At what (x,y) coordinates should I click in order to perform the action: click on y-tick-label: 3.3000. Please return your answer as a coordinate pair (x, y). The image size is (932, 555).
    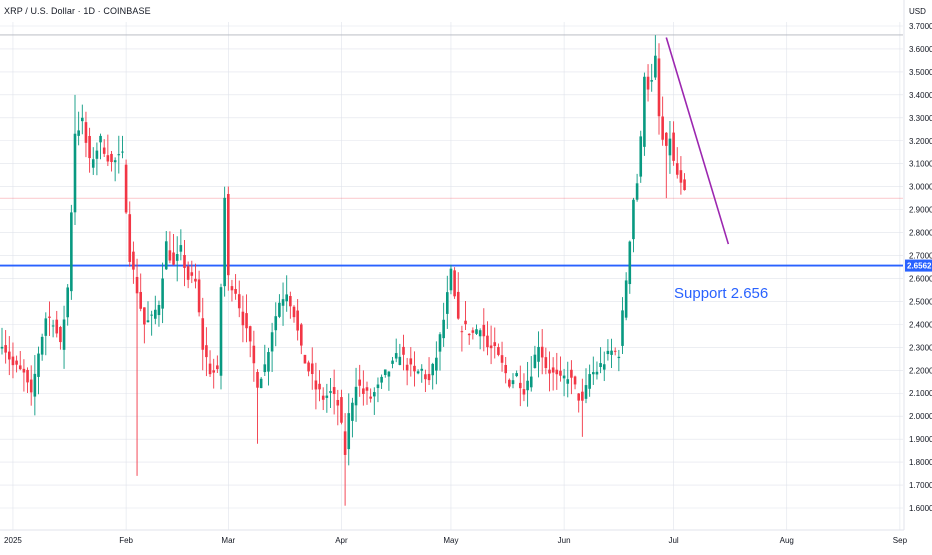
    Looking at the image, I should click on (920, 118).